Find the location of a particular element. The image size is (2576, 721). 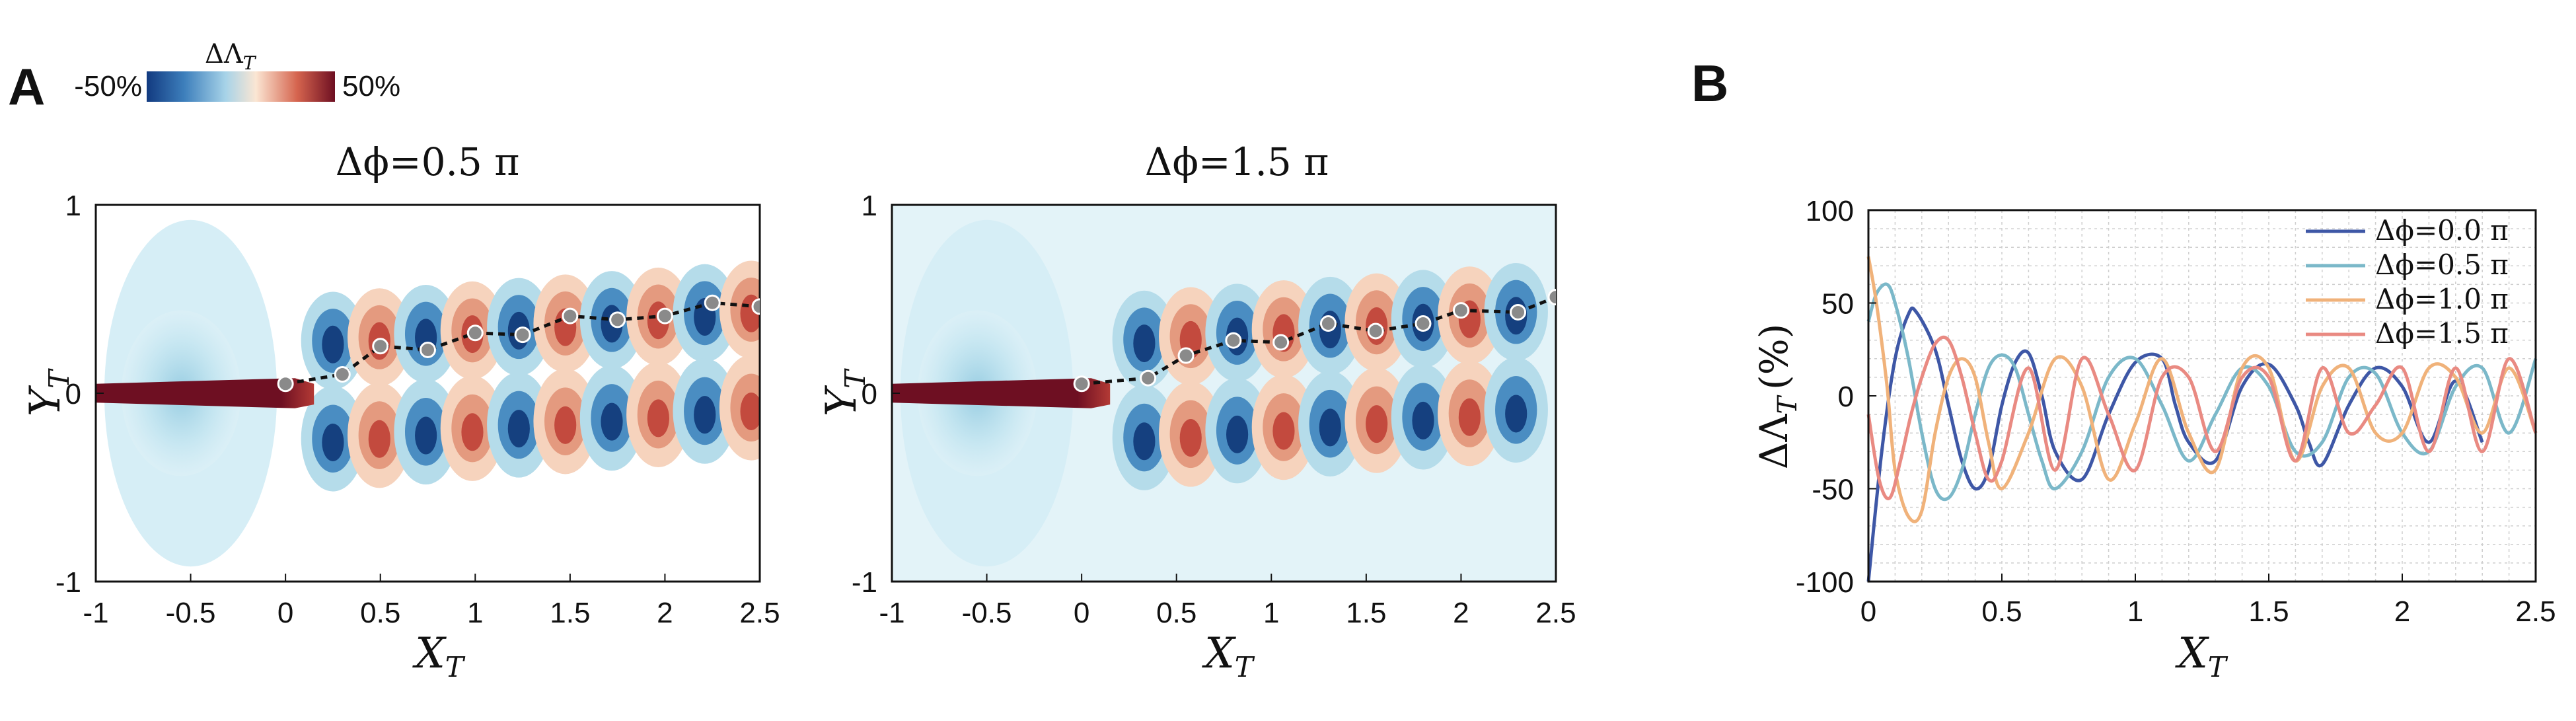

wake-centerline is located at coordinates (1318, 340).